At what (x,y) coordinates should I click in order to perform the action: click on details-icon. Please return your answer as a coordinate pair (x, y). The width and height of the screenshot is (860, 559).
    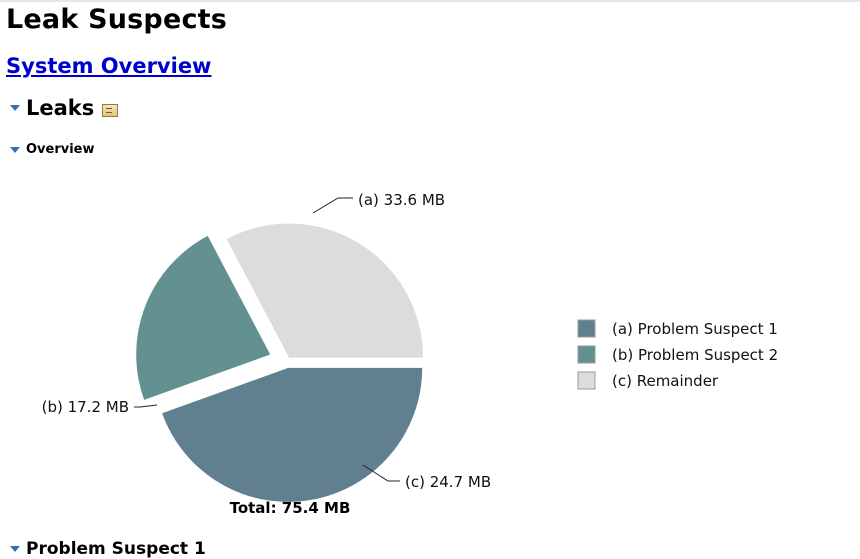
    Looking at the image, I should click on (110, 110).